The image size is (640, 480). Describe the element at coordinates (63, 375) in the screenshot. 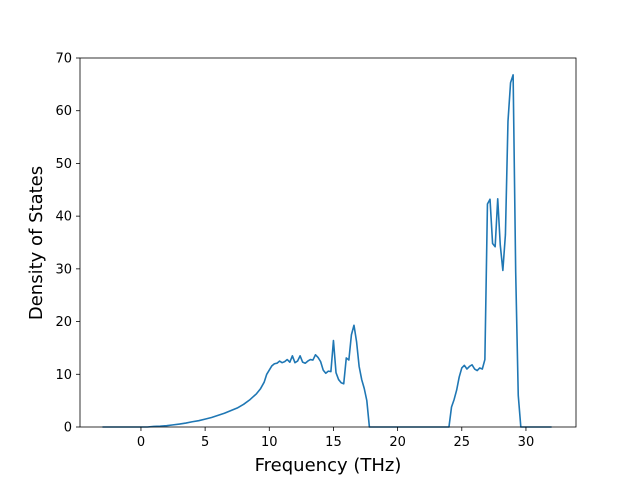

I see `y-tick-label: 10` at that location.